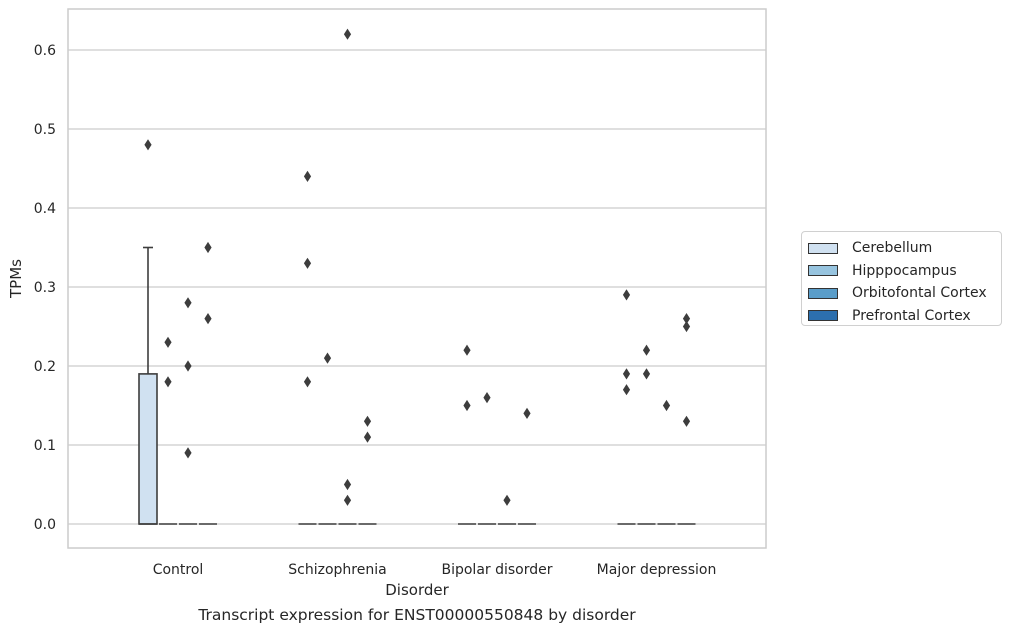 This screenshot has width=1014, height=634. Describe the element at coordinates (337, 570) in the screenshot. I see `x-tick-label: Schizophrenia` at that location.